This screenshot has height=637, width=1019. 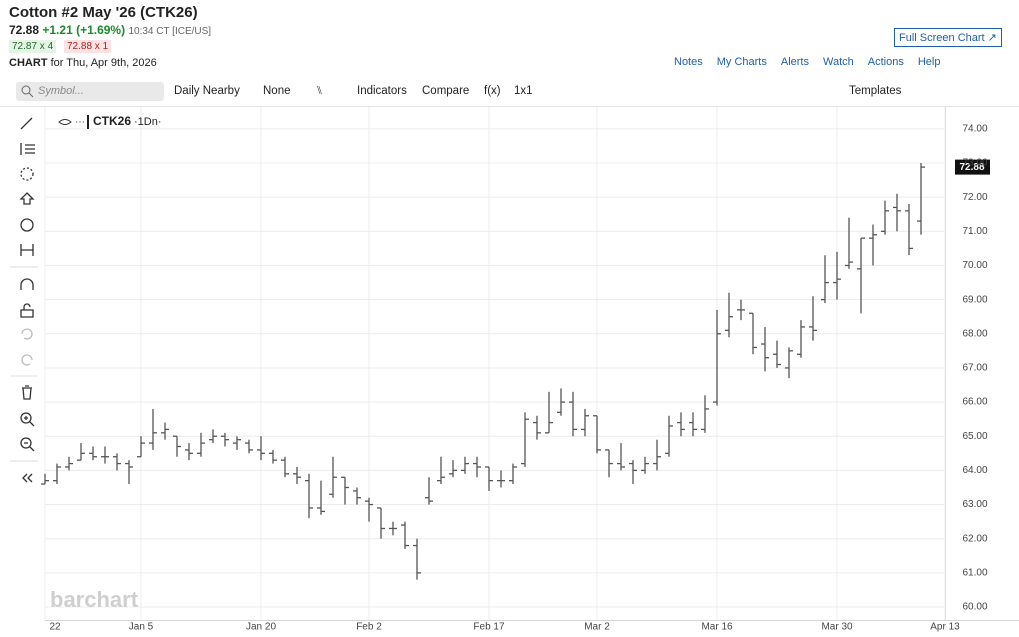 What do you see at coordinates (974, 470) in the screenshot?
I see `y-tick-label: 64.00` at bounding box center [974, 470].